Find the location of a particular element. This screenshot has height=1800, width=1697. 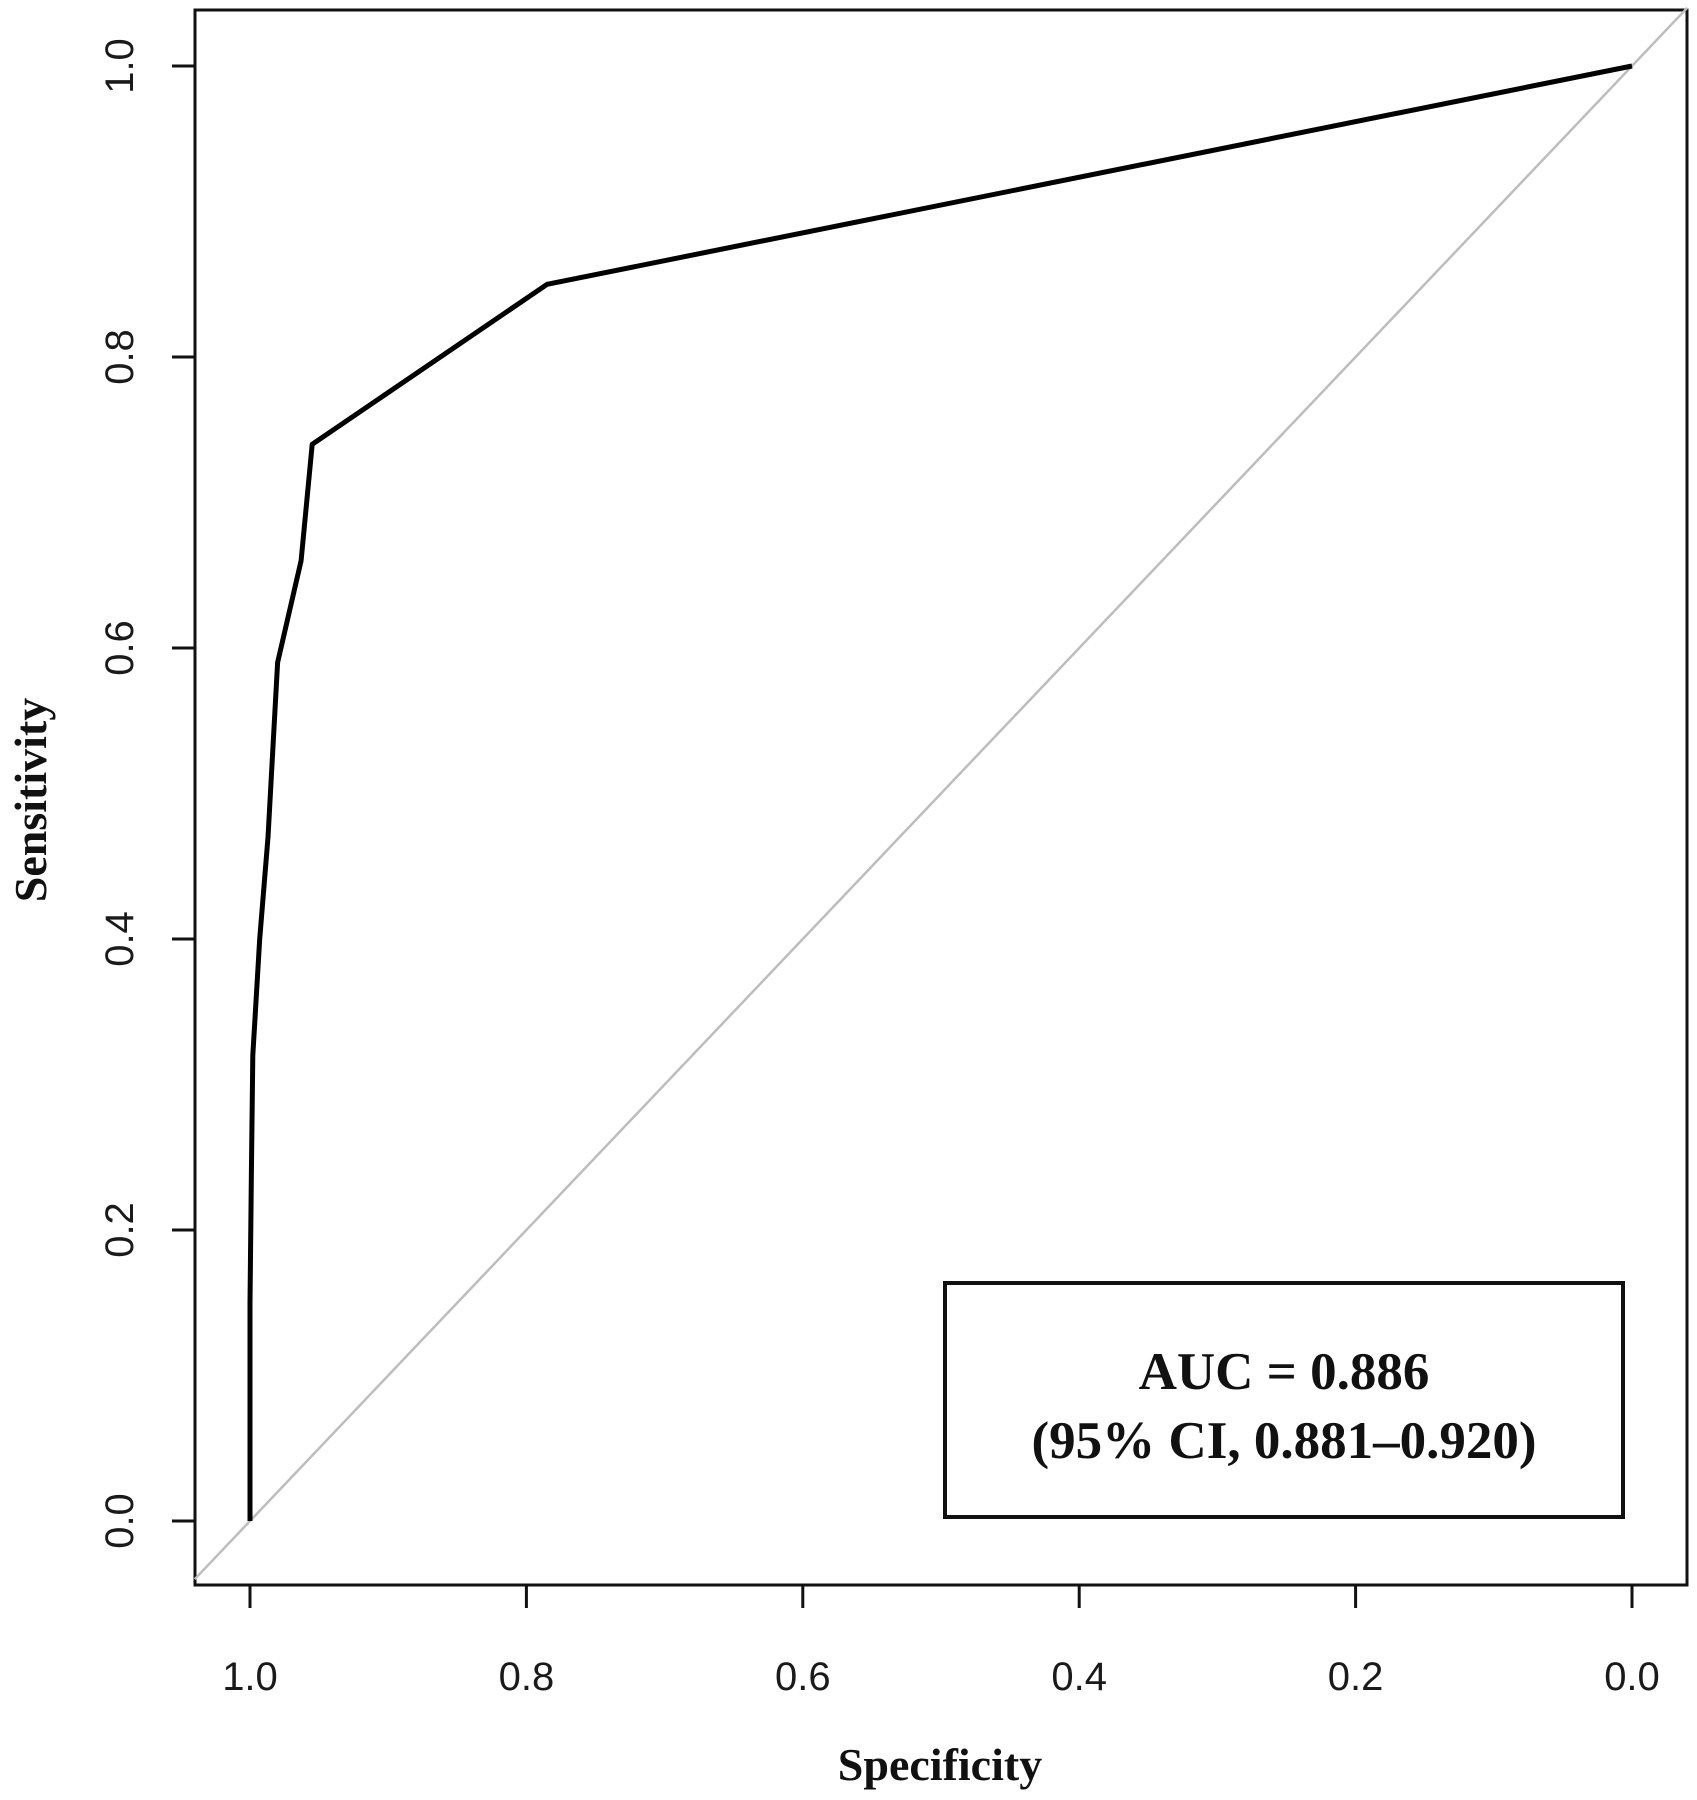

x-axis-label: Specificity is located at coordinates (940, 1764).